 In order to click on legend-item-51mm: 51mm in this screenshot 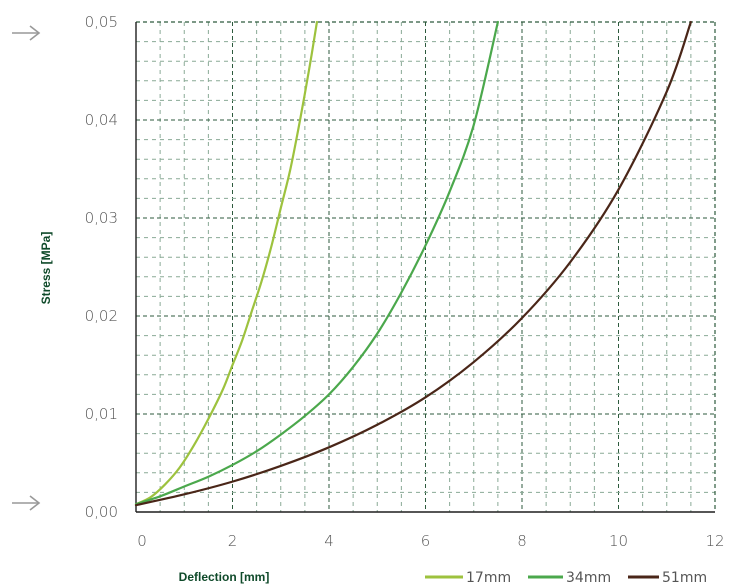, I will do `click(667, 578)`.